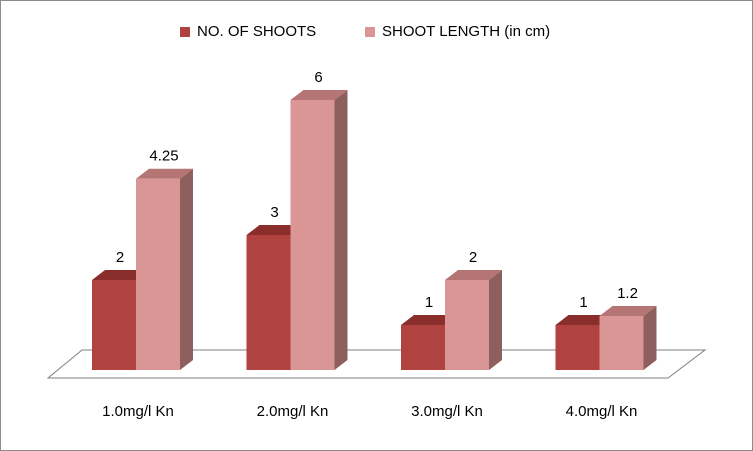 The height and width of the screenshot is (451, 753). I want to click on data-label: 6, so click(318, 77).